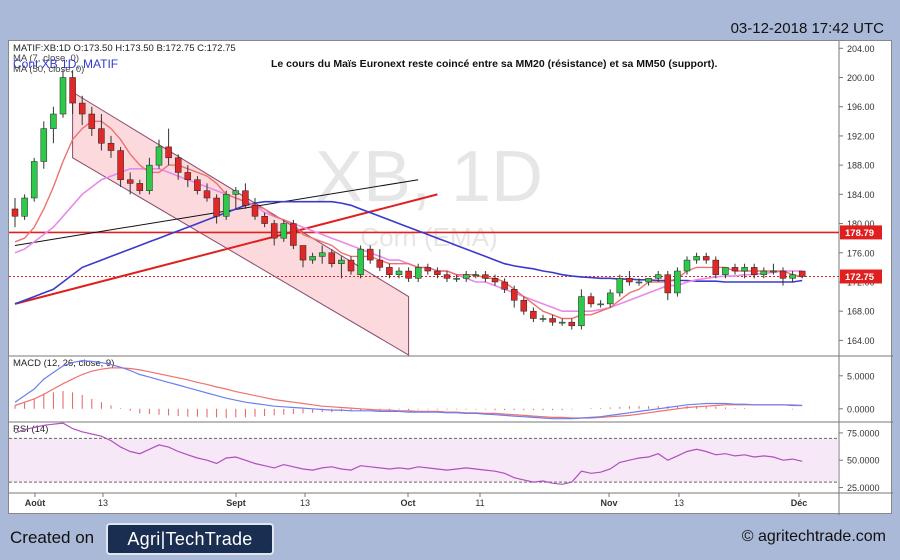 The height and width of the screenshot is (560, 900). I want to click on macd-line, so click(408, 389).